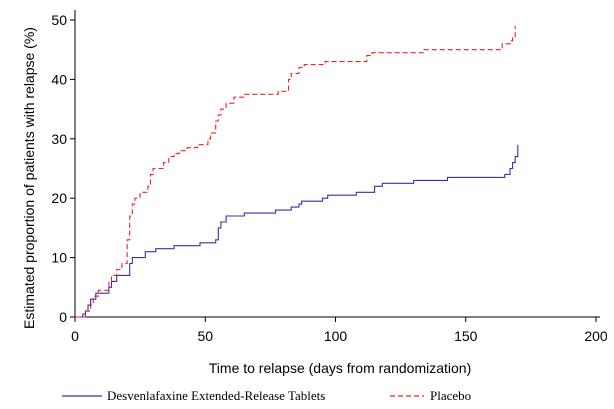 The image size is (614, 409). What do you see at coordinates (59, 258) in the screenshot?
I see `y-tick-label: 10` at bounding box center [59, 258].